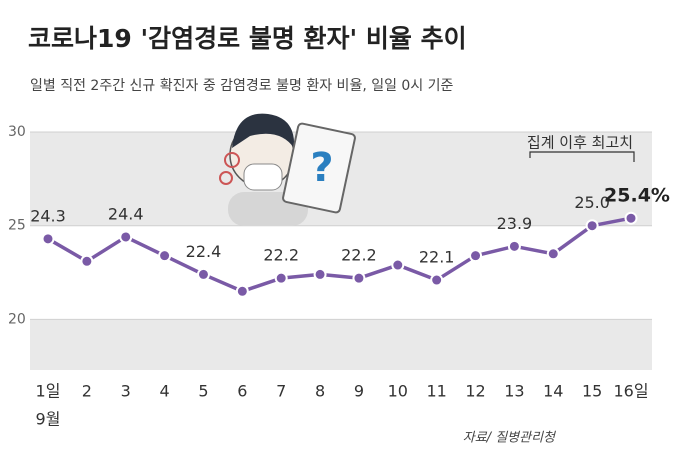 The width and height of the screenshot is (679, 457). I want to click on question-mark: ?, so click(321, 168).